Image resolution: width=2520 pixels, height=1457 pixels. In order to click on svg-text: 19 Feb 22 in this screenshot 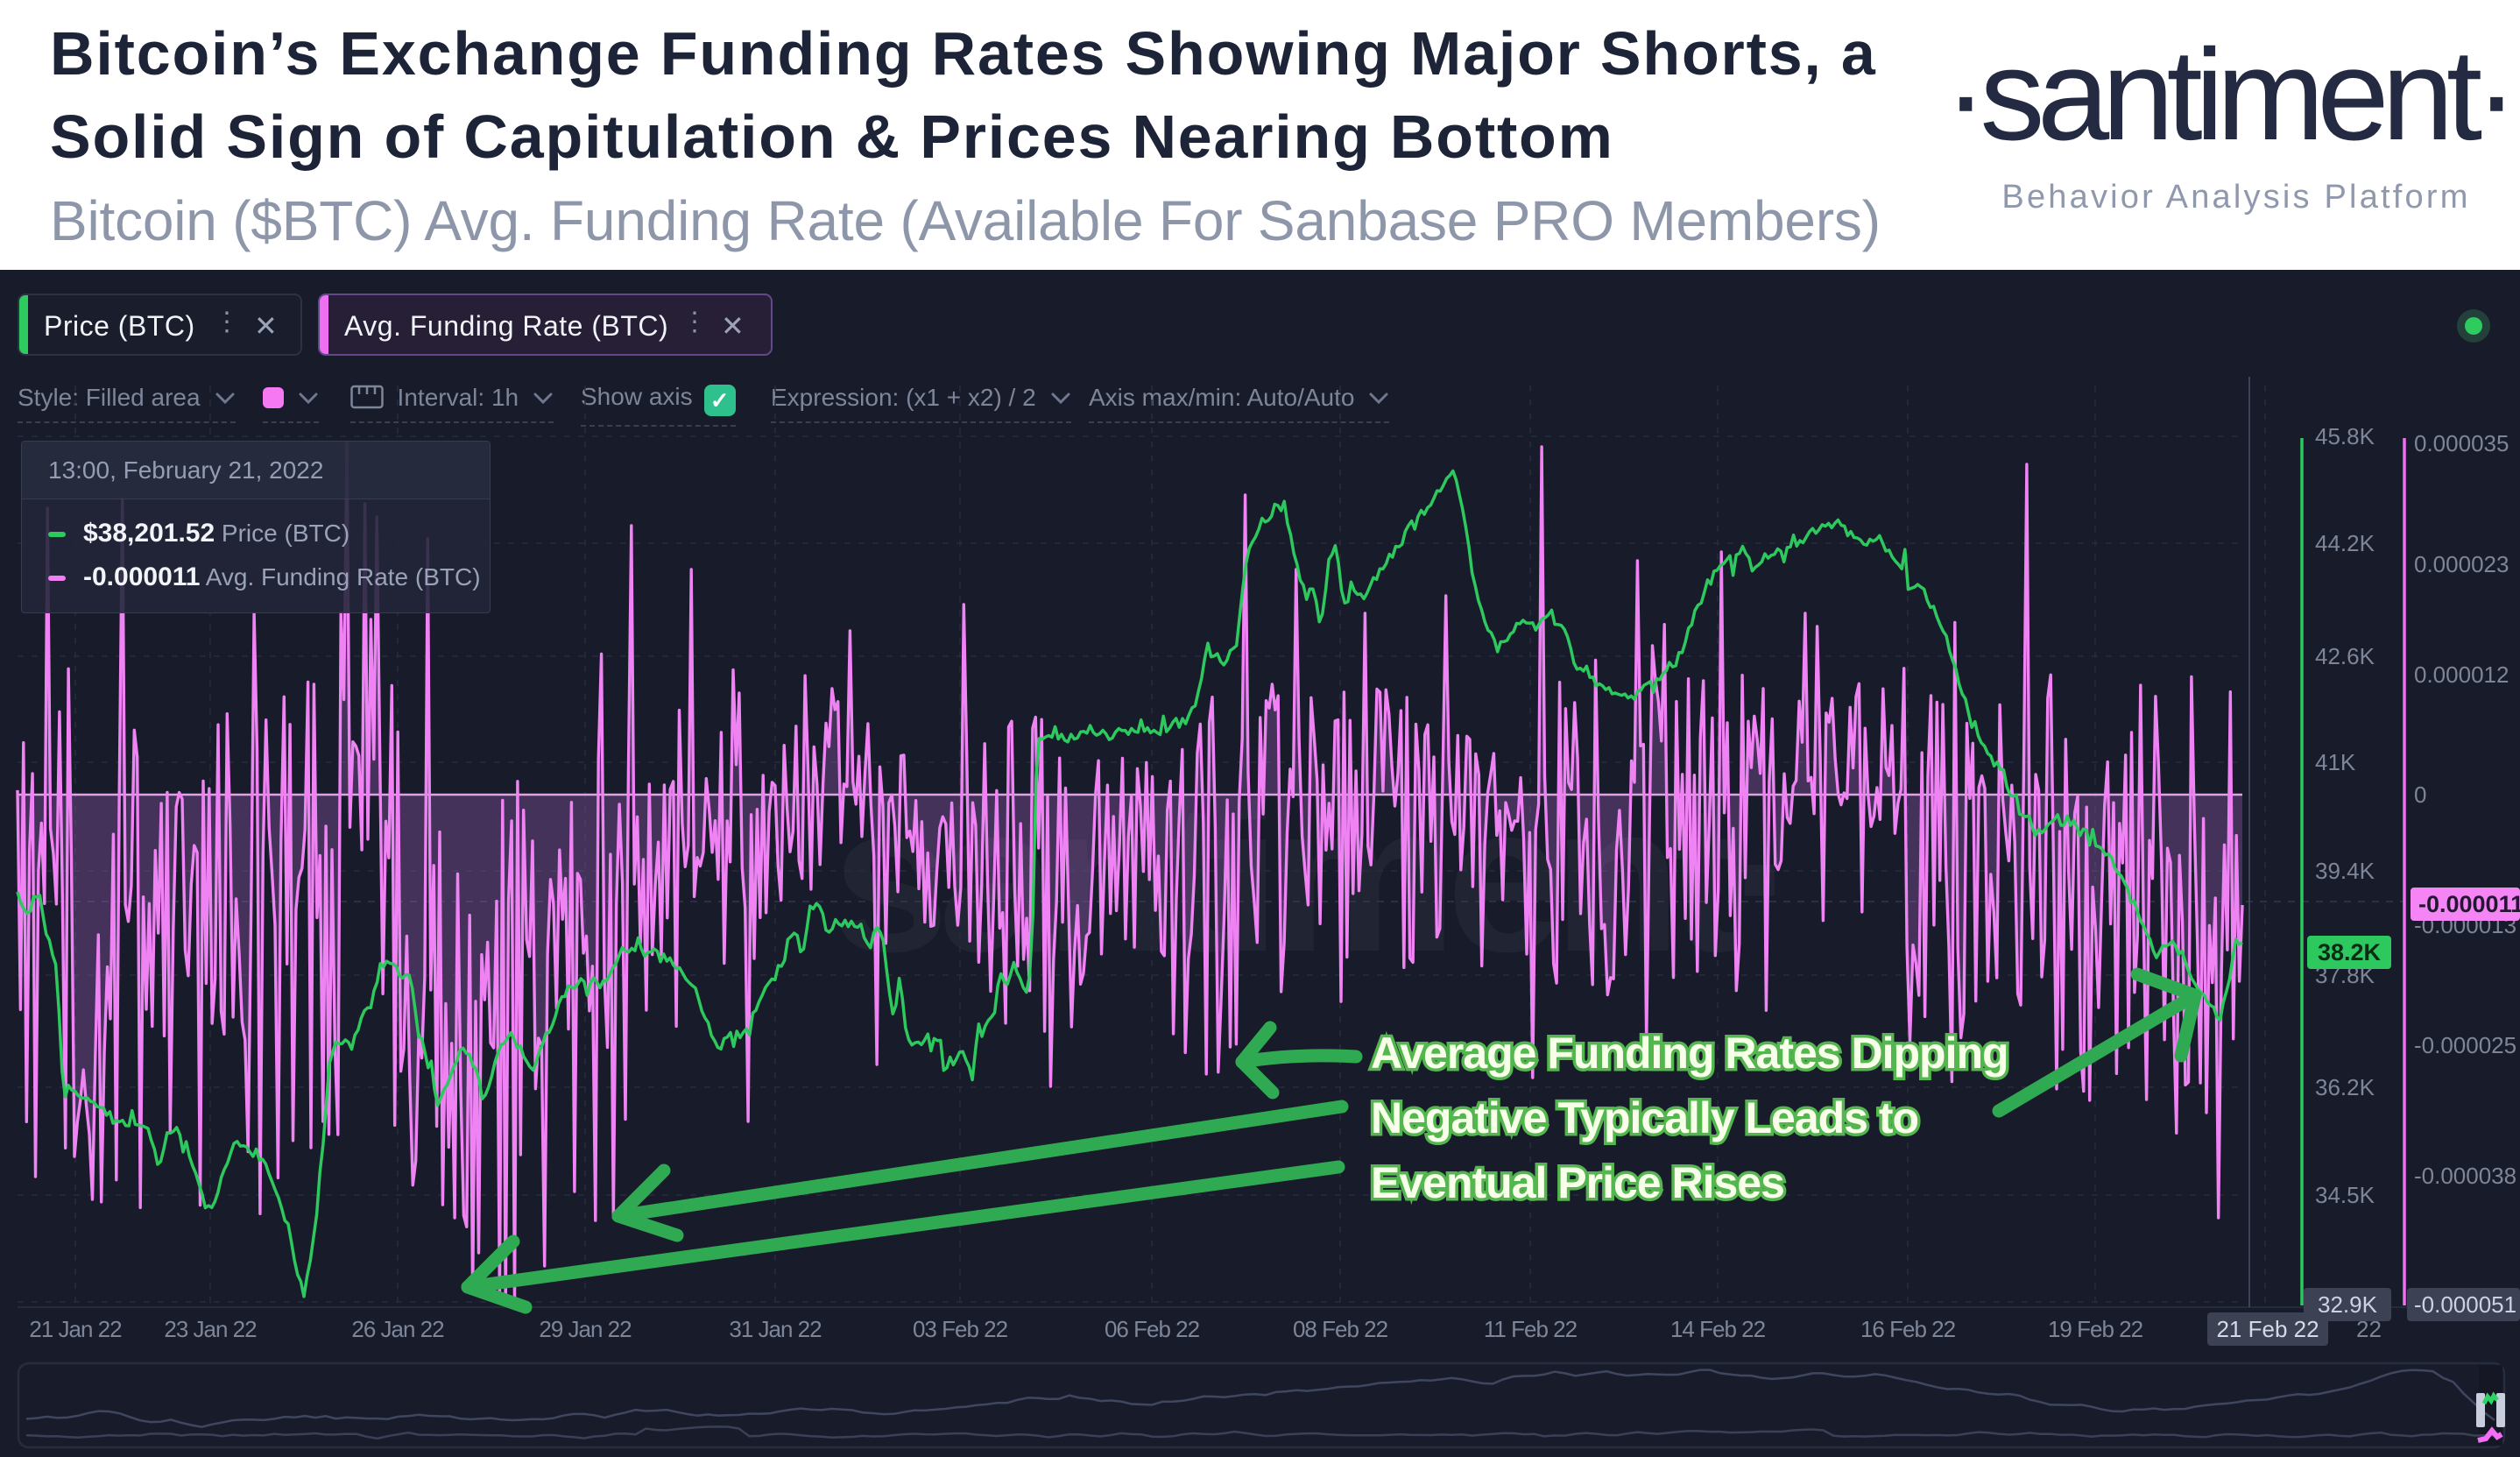, I will do `click(2095, 1329)`.